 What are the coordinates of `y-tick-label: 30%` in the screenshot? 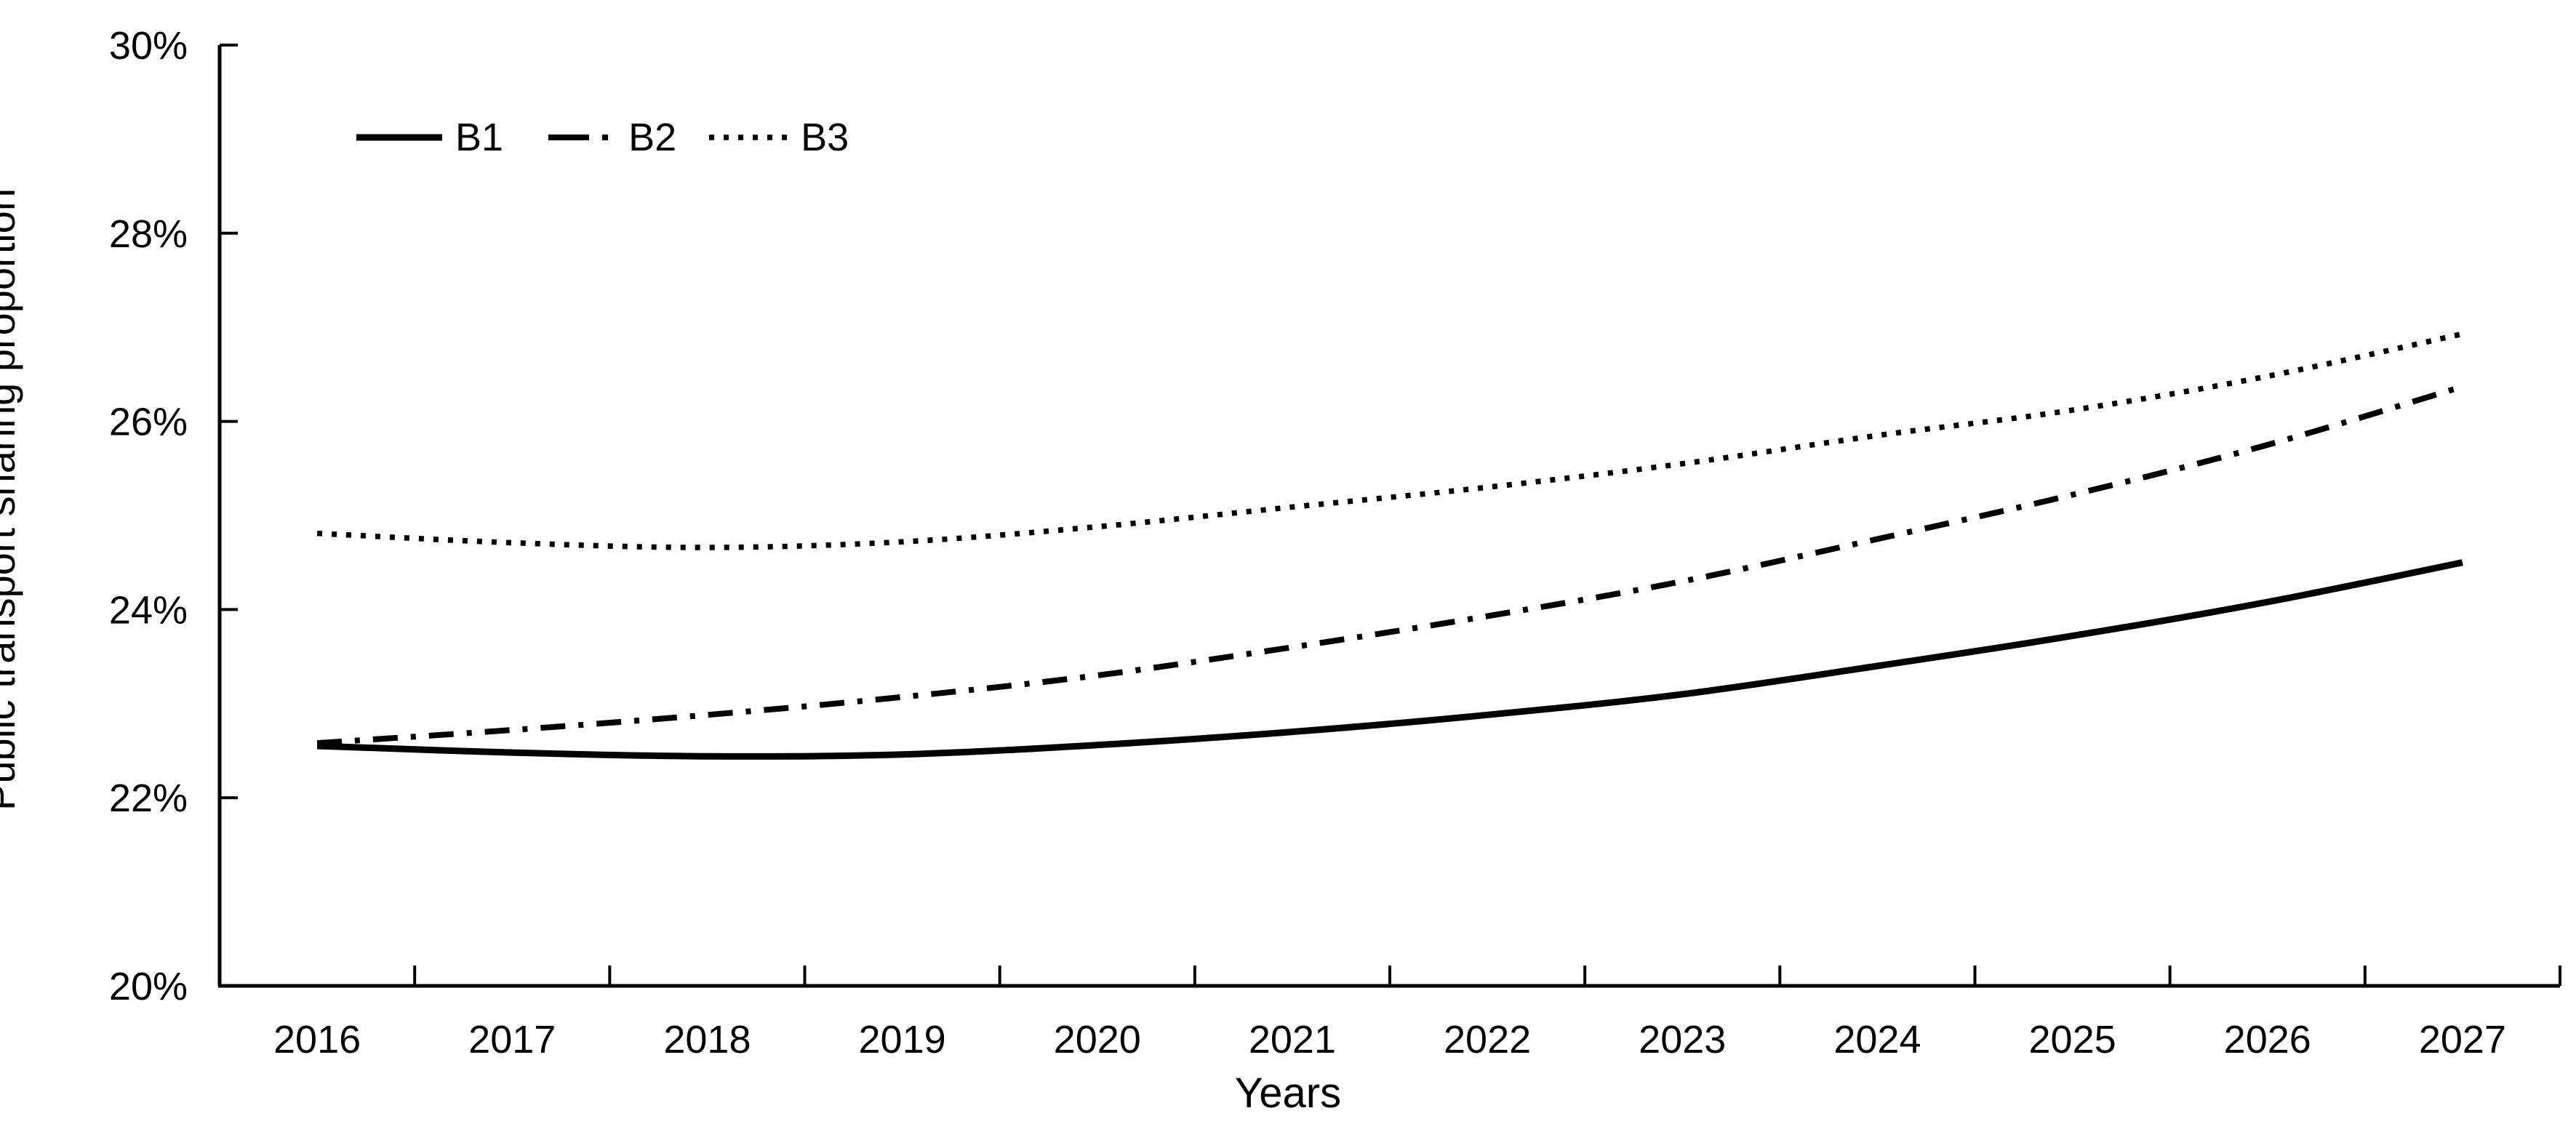 It's located at (148, 46).